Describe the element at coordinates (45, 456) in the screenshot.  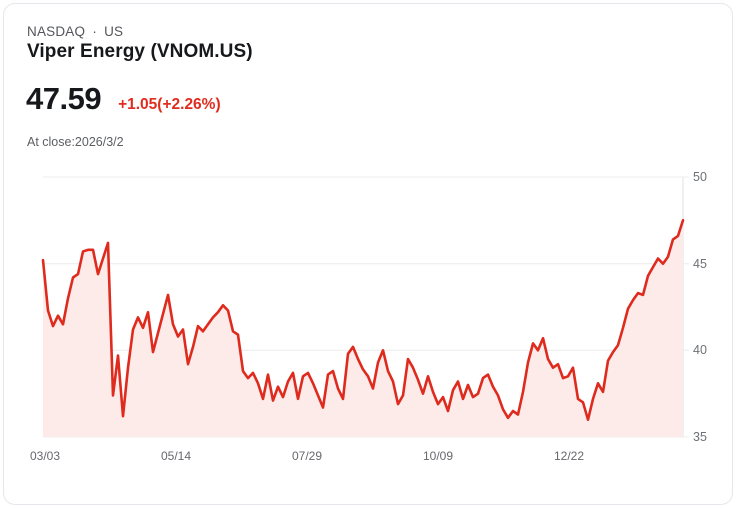
I see `x-axis-label: 03/03` at that location.